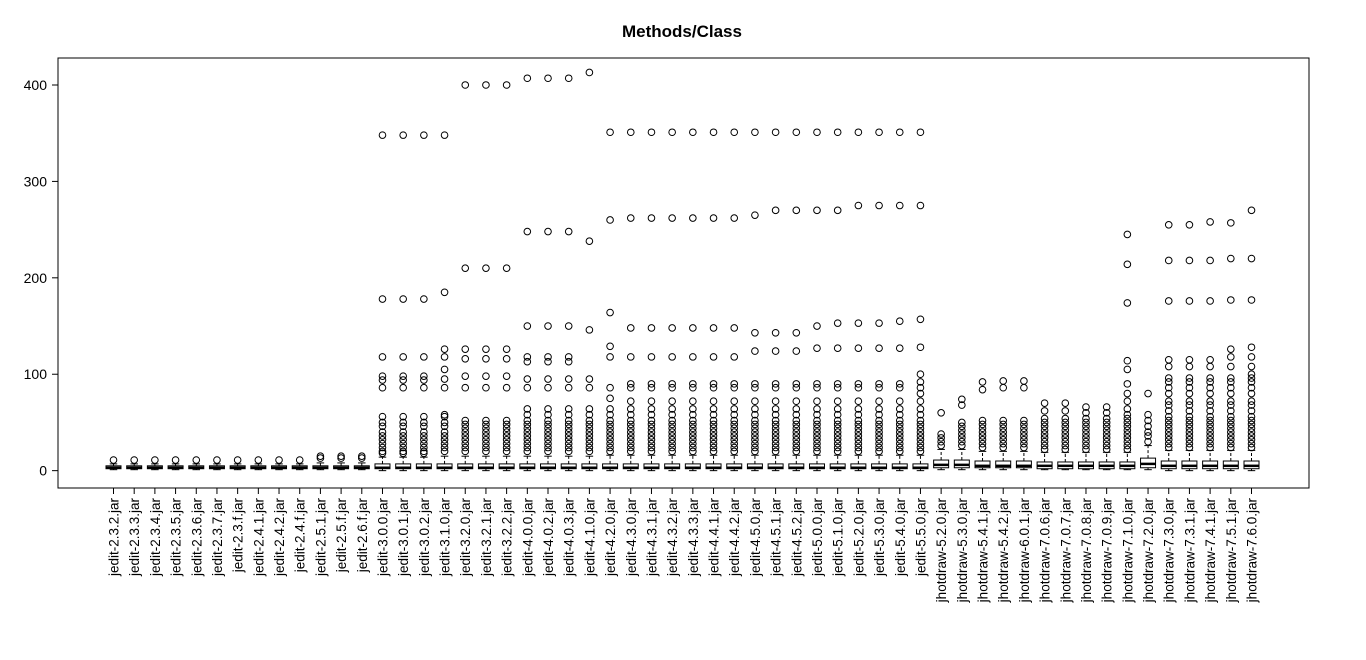 The width and height of the screenshot is (1366, 660). What do you see at coordinates (776, 538) in the screenshot?
I see `x-tick-label: jedit-4.5.1.jar` at bounding box center [776, 538].